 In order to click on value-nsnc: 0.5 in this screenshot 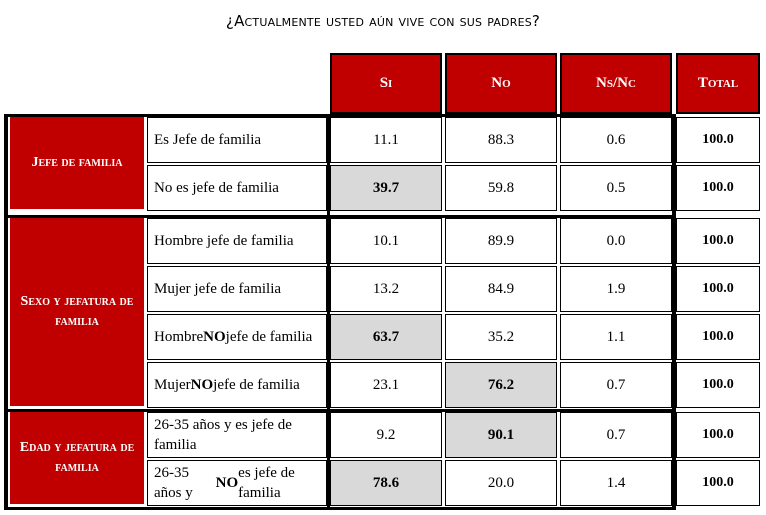, I will do `click(616, 188)`.